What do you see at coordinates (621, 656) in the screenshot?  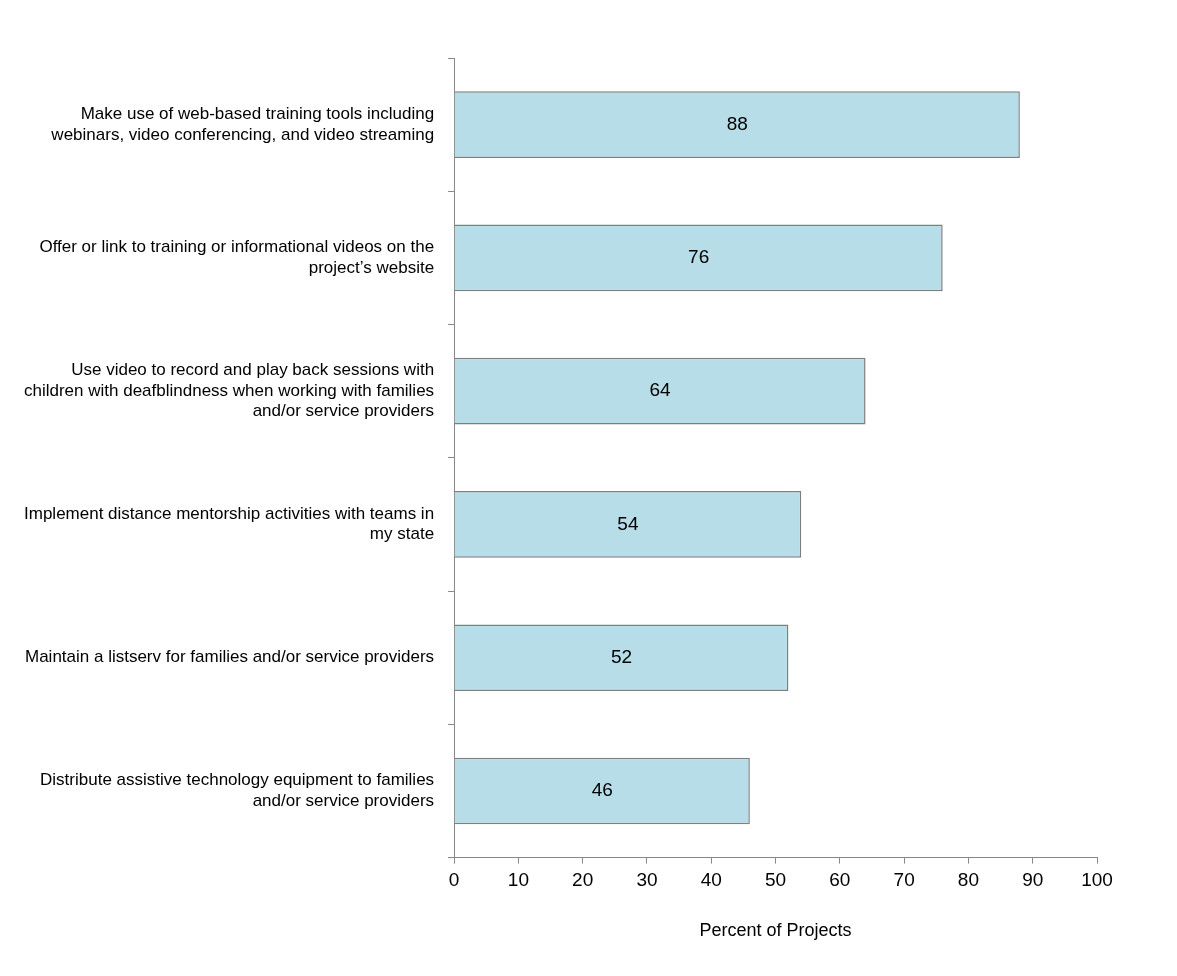 I see `data-label: 52` at bounding box center [621, 656].